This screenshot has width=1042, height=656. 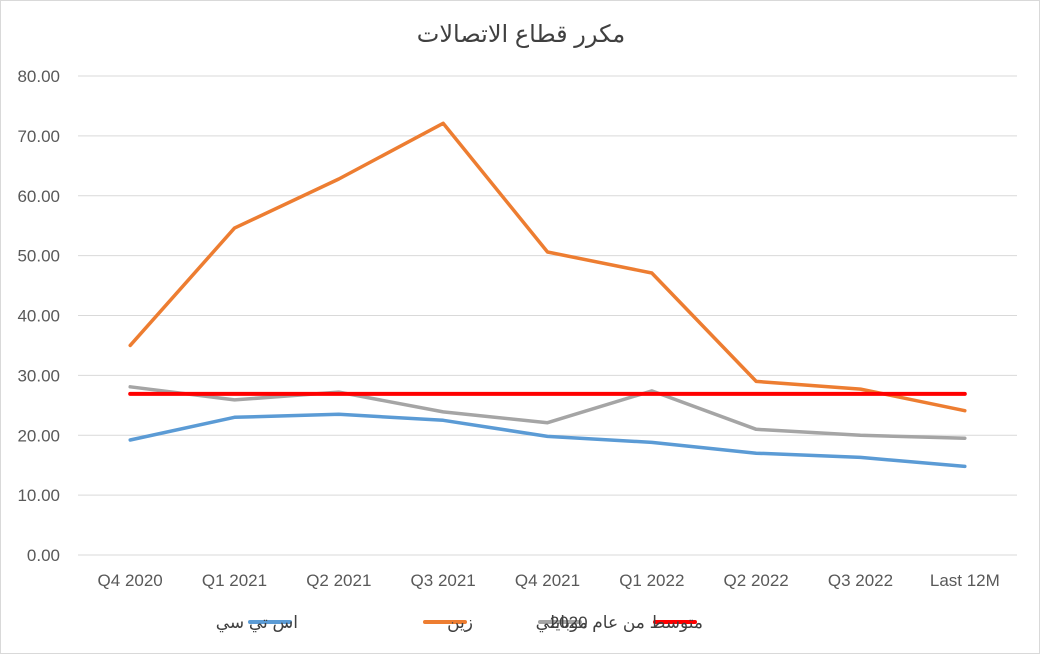 I want to click on y-tick-label: 0.00, so click(x=43, y=555).